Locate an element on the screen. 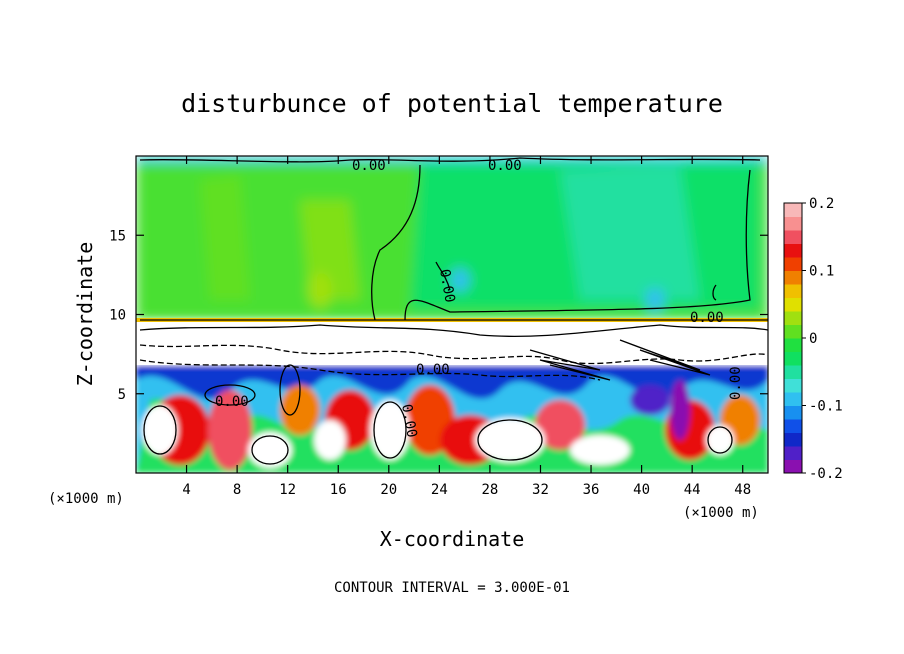 This screenshot has height=654, width=904. x-tick-label: 16 is located at coordinates (338, 490).